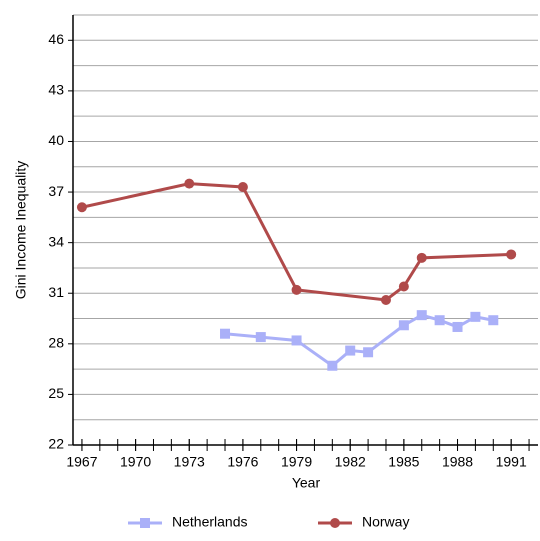 This screenshot has height=541, width=540. Describe the element at coordinates (385, 522) in the screenshot. I see `legend-label: Norway` at that location.